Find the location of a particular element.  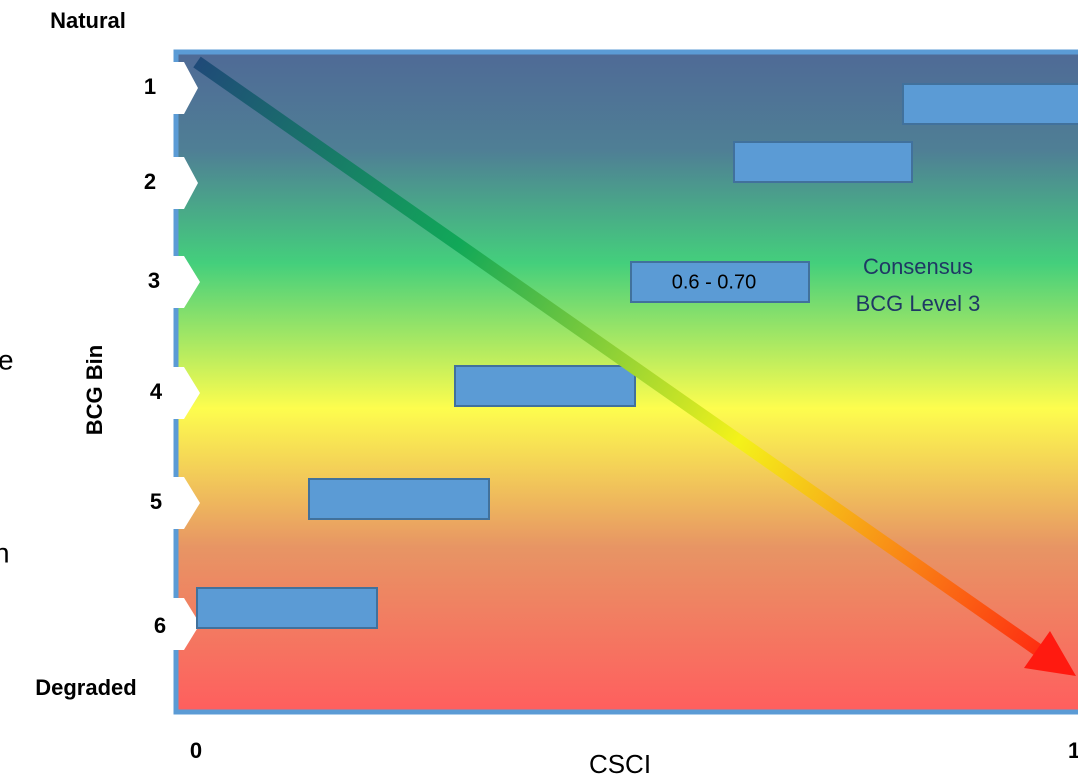

x-end-label: 1 is located at coordinates (1073, 750).